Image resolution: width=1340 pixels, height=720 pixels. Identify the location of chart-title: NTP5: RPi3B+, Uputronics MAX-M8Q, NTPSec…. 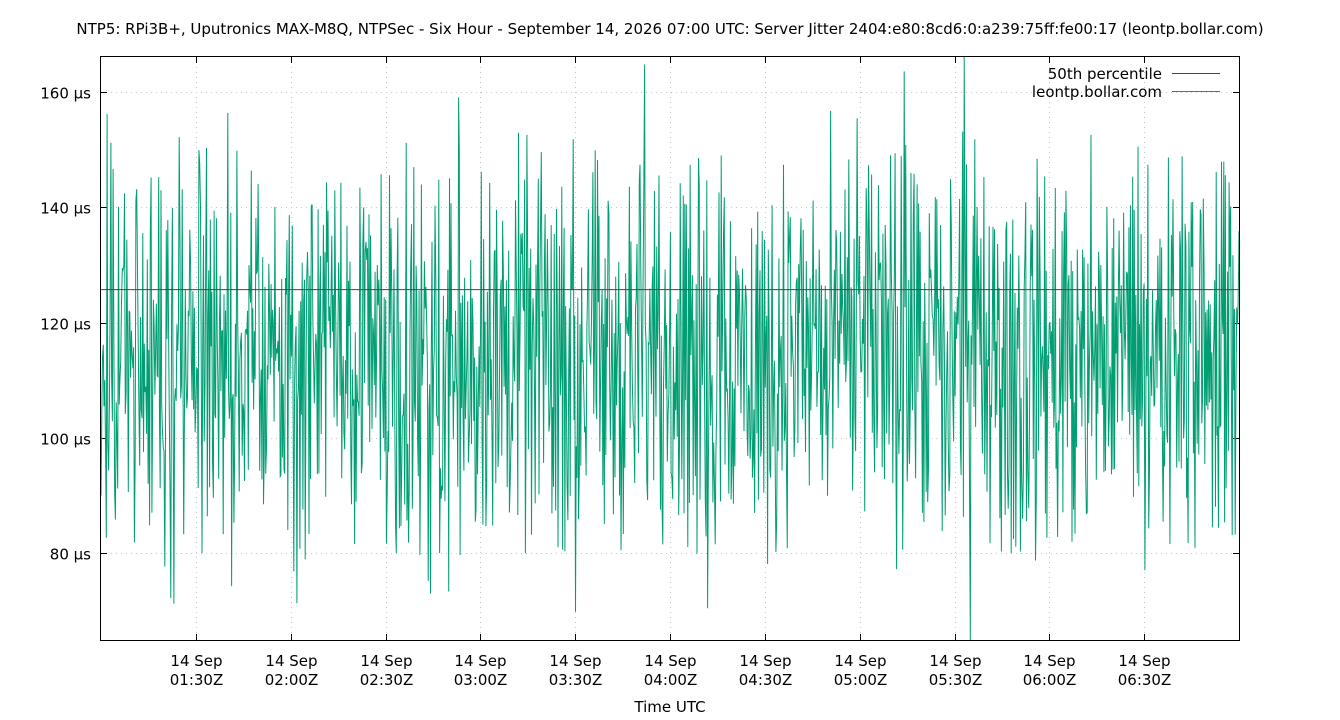
(669, 29).